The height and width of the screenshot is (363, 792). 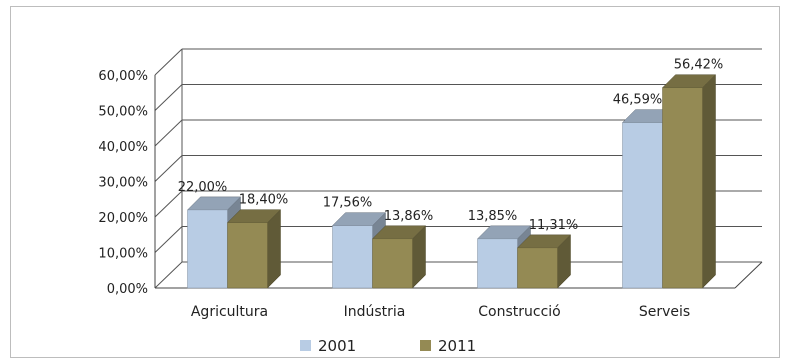 I want to click on bar-construcció-2011, so click(x=544, y=261).